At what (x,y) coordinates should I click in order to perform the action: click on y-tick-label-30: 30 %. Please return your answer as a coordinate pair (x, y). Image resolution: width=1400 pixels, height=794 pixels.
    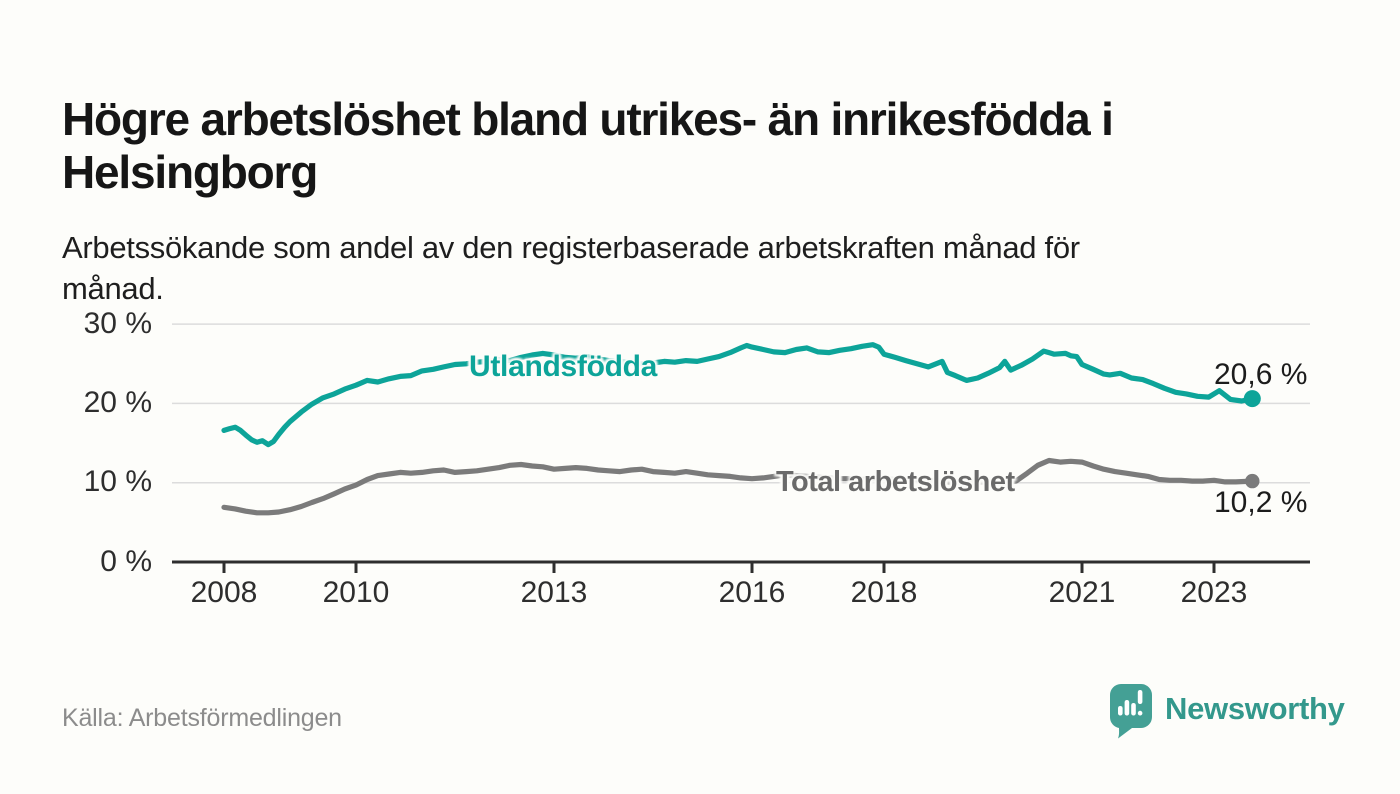
    Looking at the image, I should click on (117, 323).